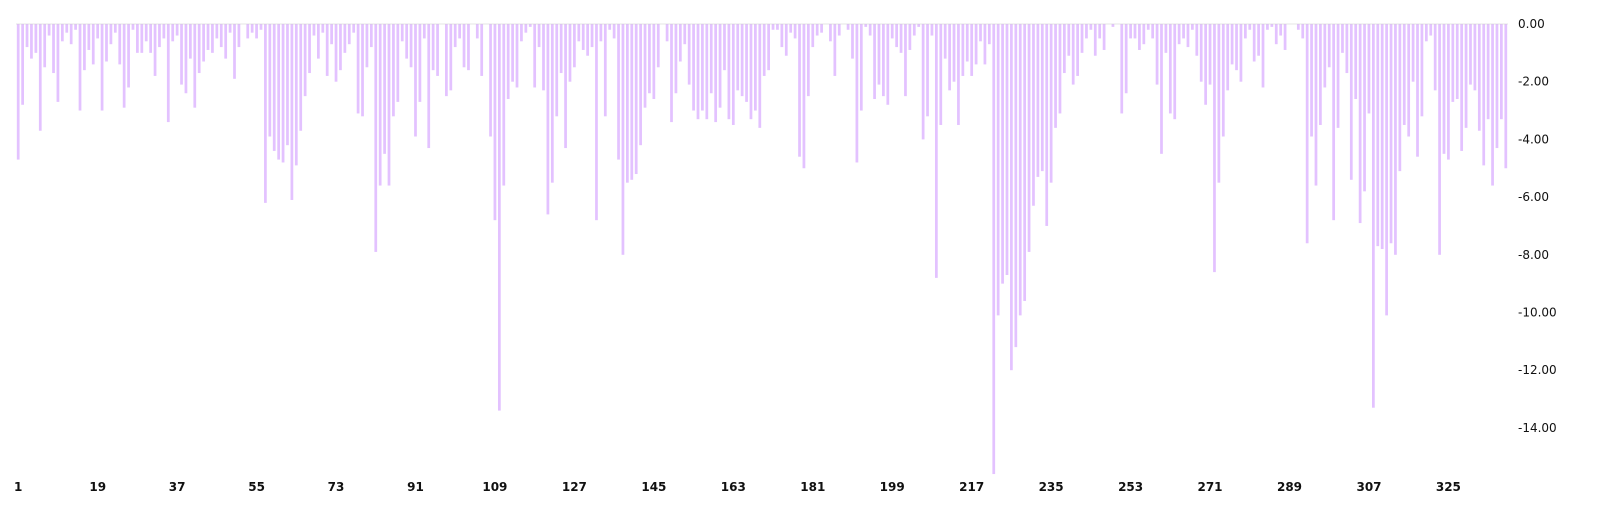 The width and height of the screenshot is (1615, 513). What do you see at coordinates (336, 487) in the screenshot?
I see `x-tick-label: 73` at bounding box center [336, 487].